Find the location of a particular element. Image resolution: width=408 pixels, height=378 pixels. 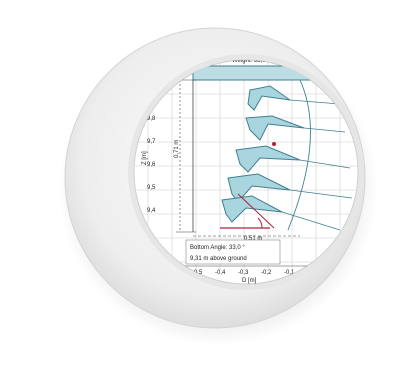

y-tick-label: 9,5 is located at coordinates (151, 188).